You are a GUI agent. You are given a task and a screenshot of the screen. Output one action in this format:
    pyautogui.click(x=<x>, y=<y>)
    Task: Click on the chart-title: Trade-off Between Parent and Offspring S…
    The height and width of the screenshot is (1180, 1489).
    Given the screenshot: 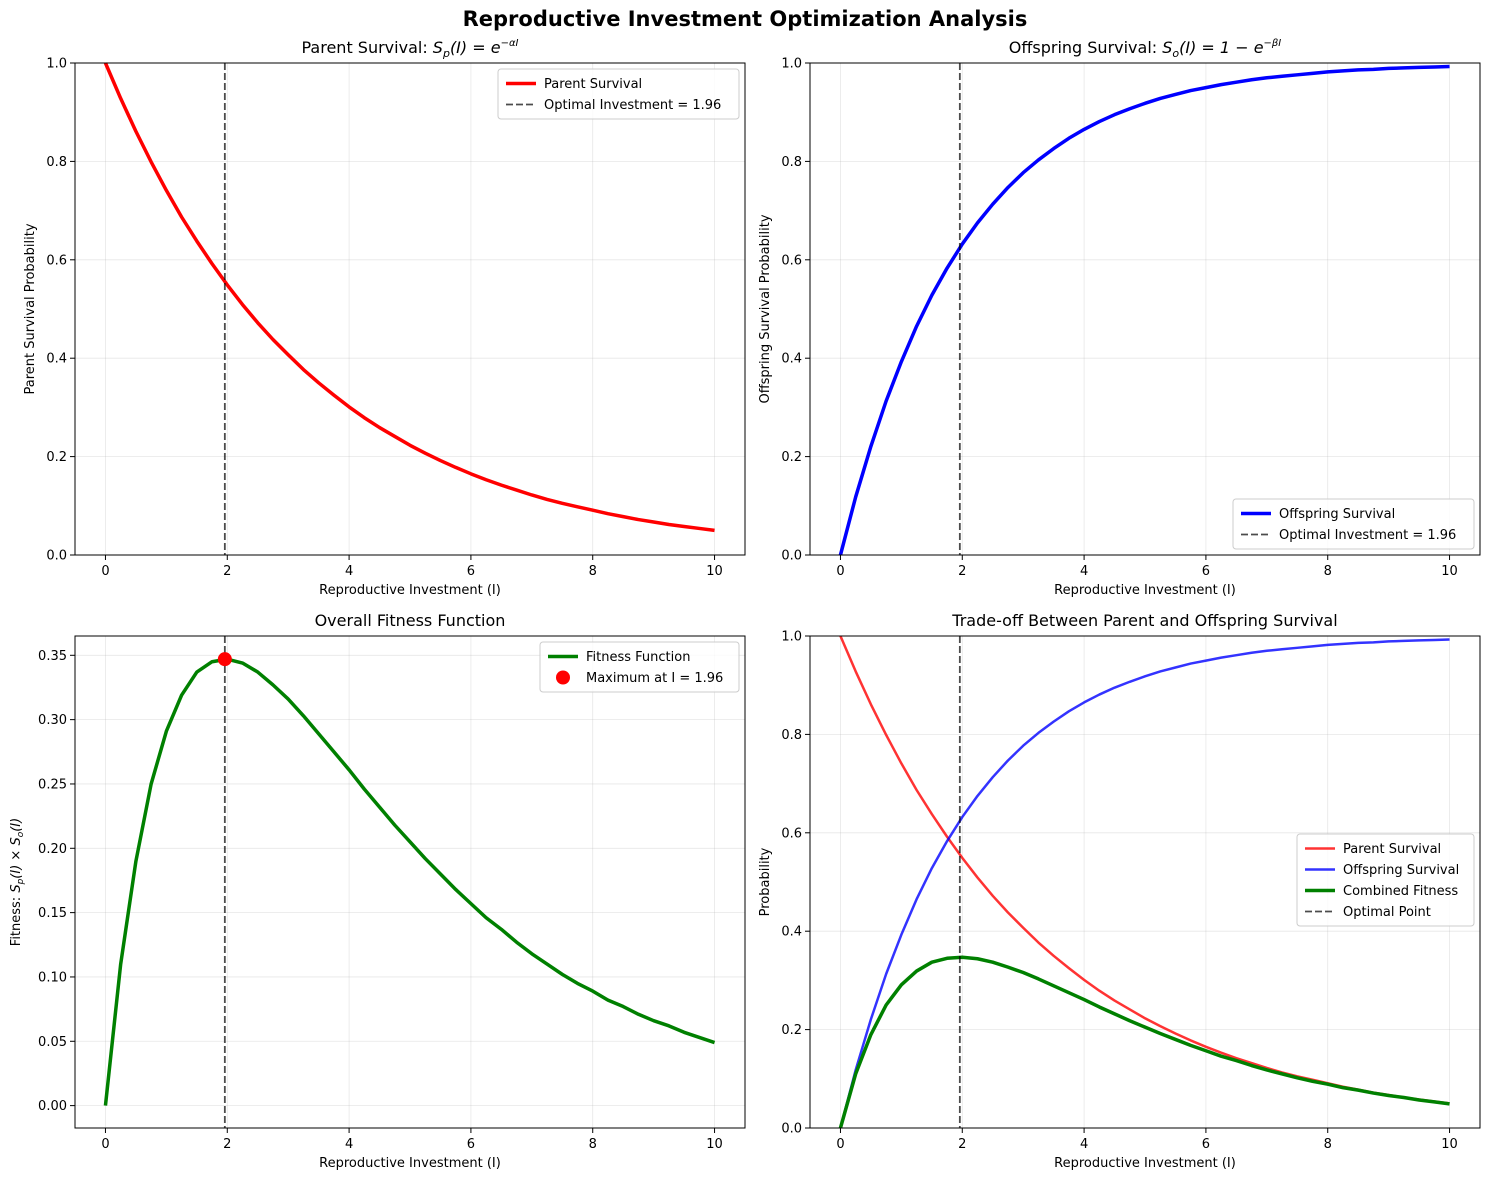 What is the action you would take?
    pyautogui.click(x=1144, y=620)
    